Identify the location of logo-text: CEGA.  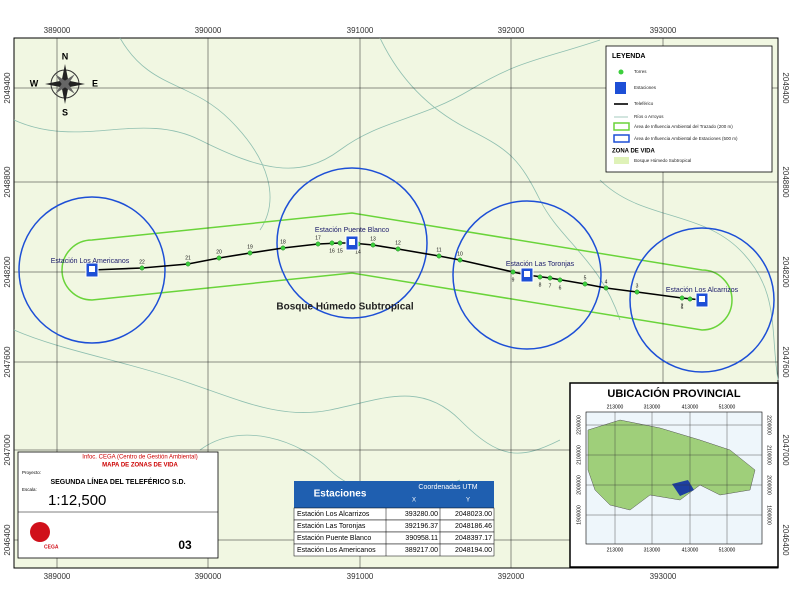
(51, 547).